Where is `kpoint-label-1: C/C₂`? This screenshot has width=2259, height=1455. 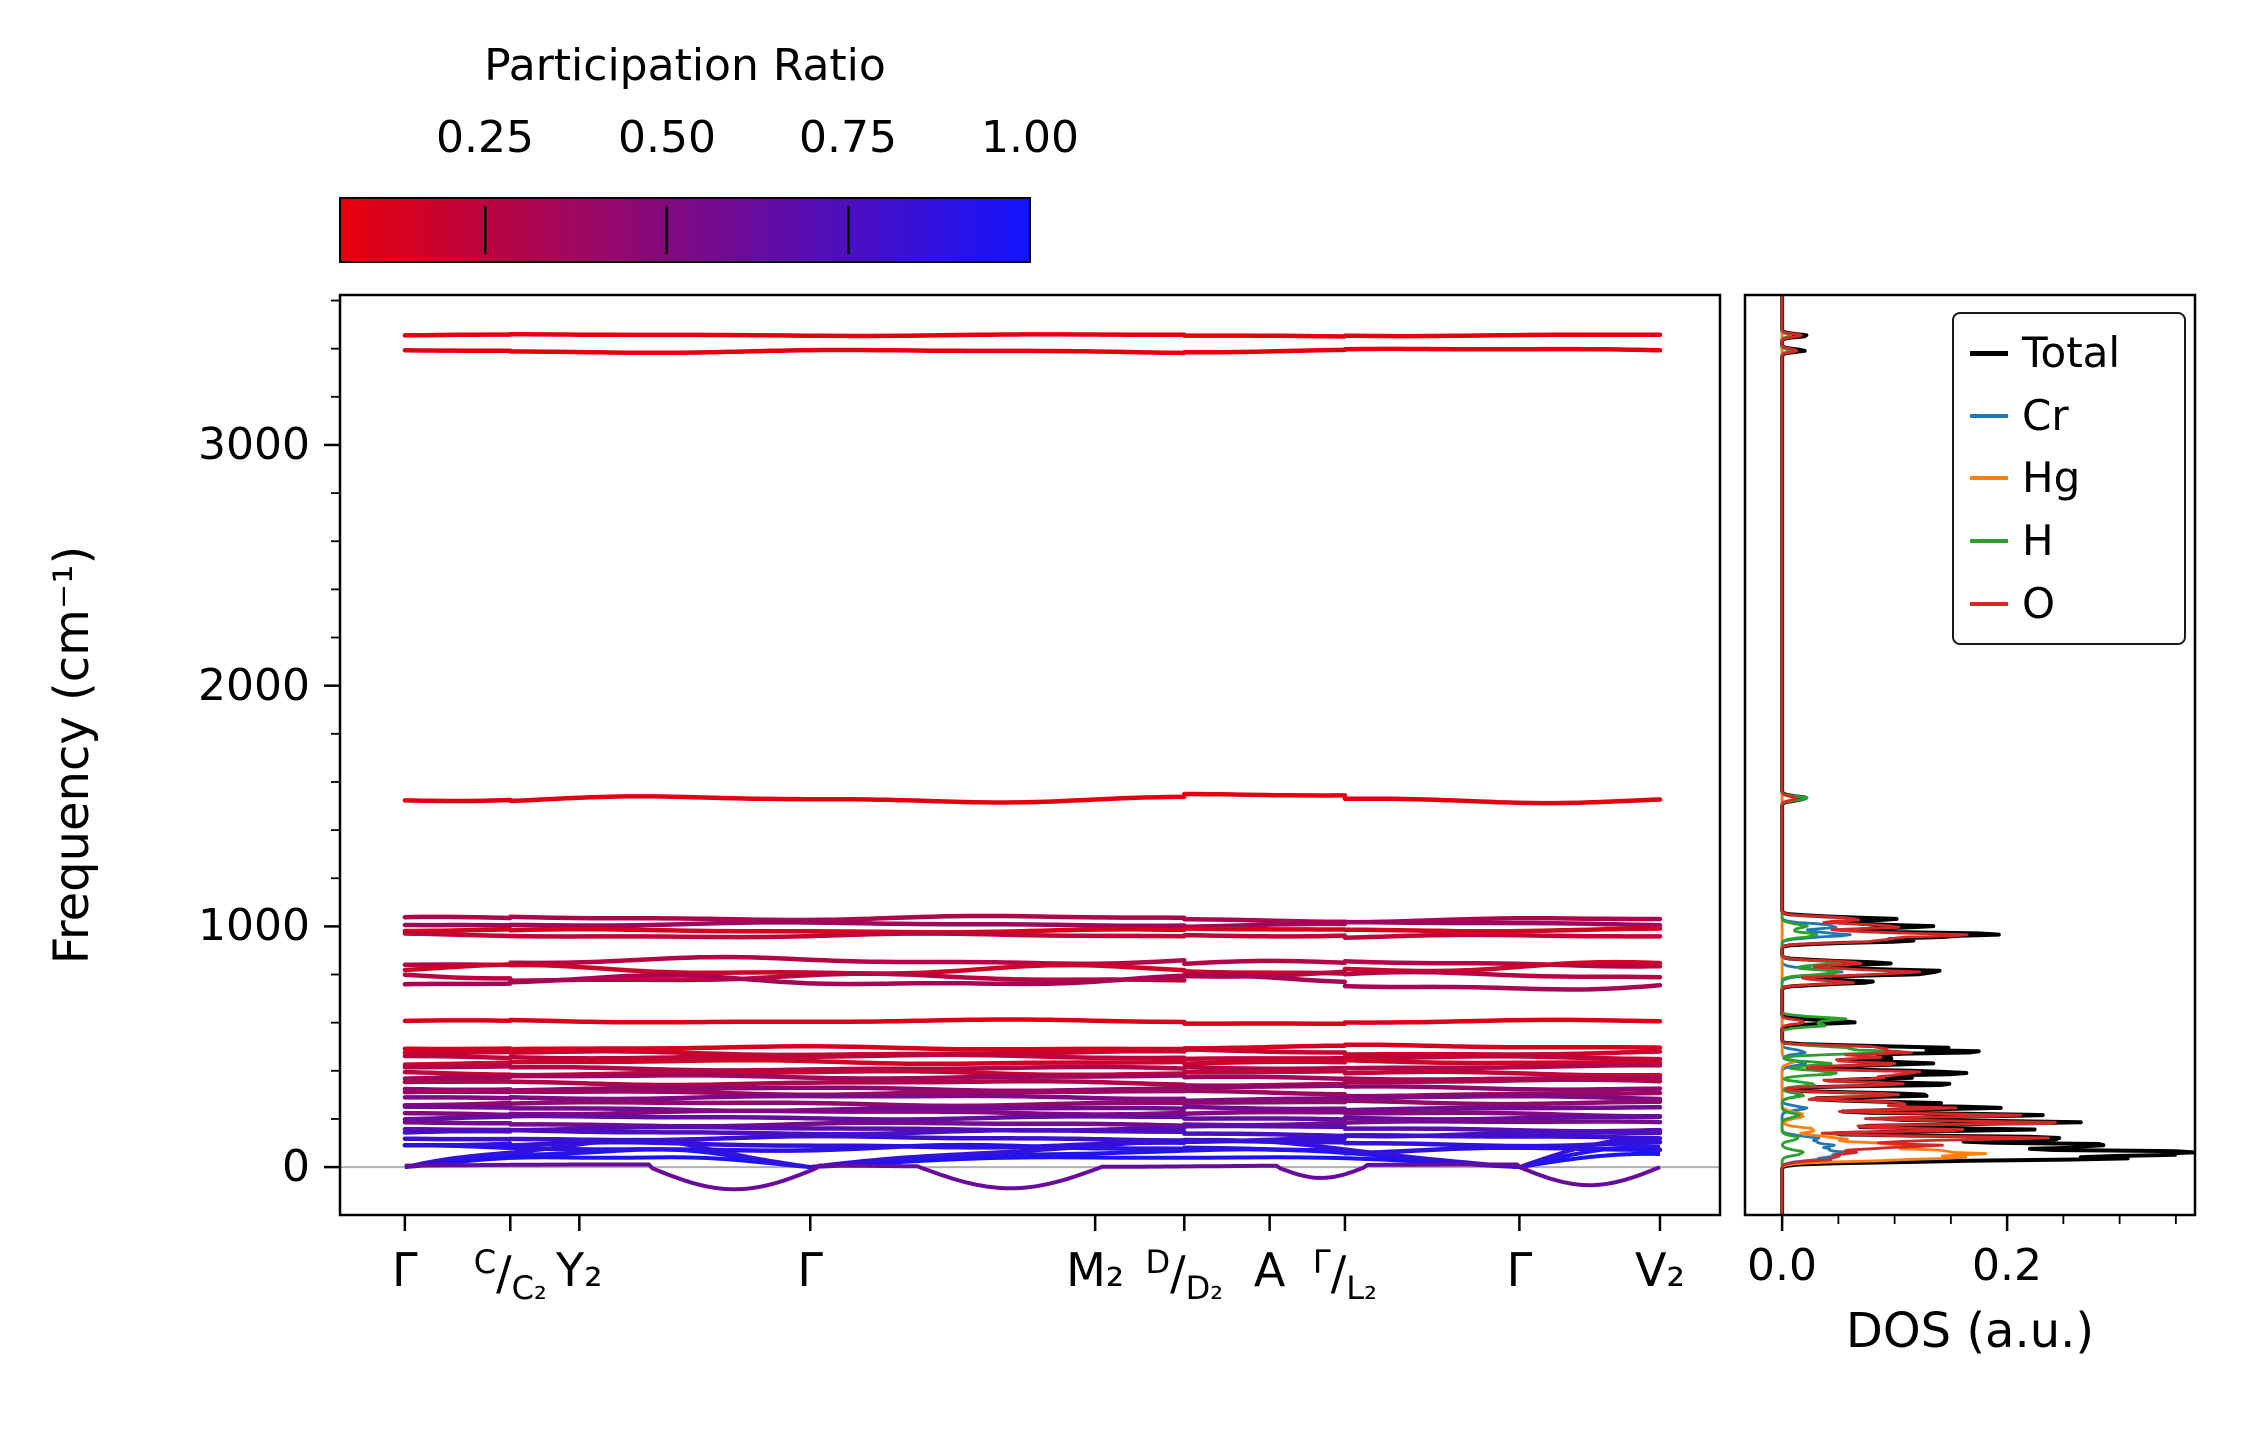
kpoint-label-1: C/C₂ is located at coordinates (510, 1275).